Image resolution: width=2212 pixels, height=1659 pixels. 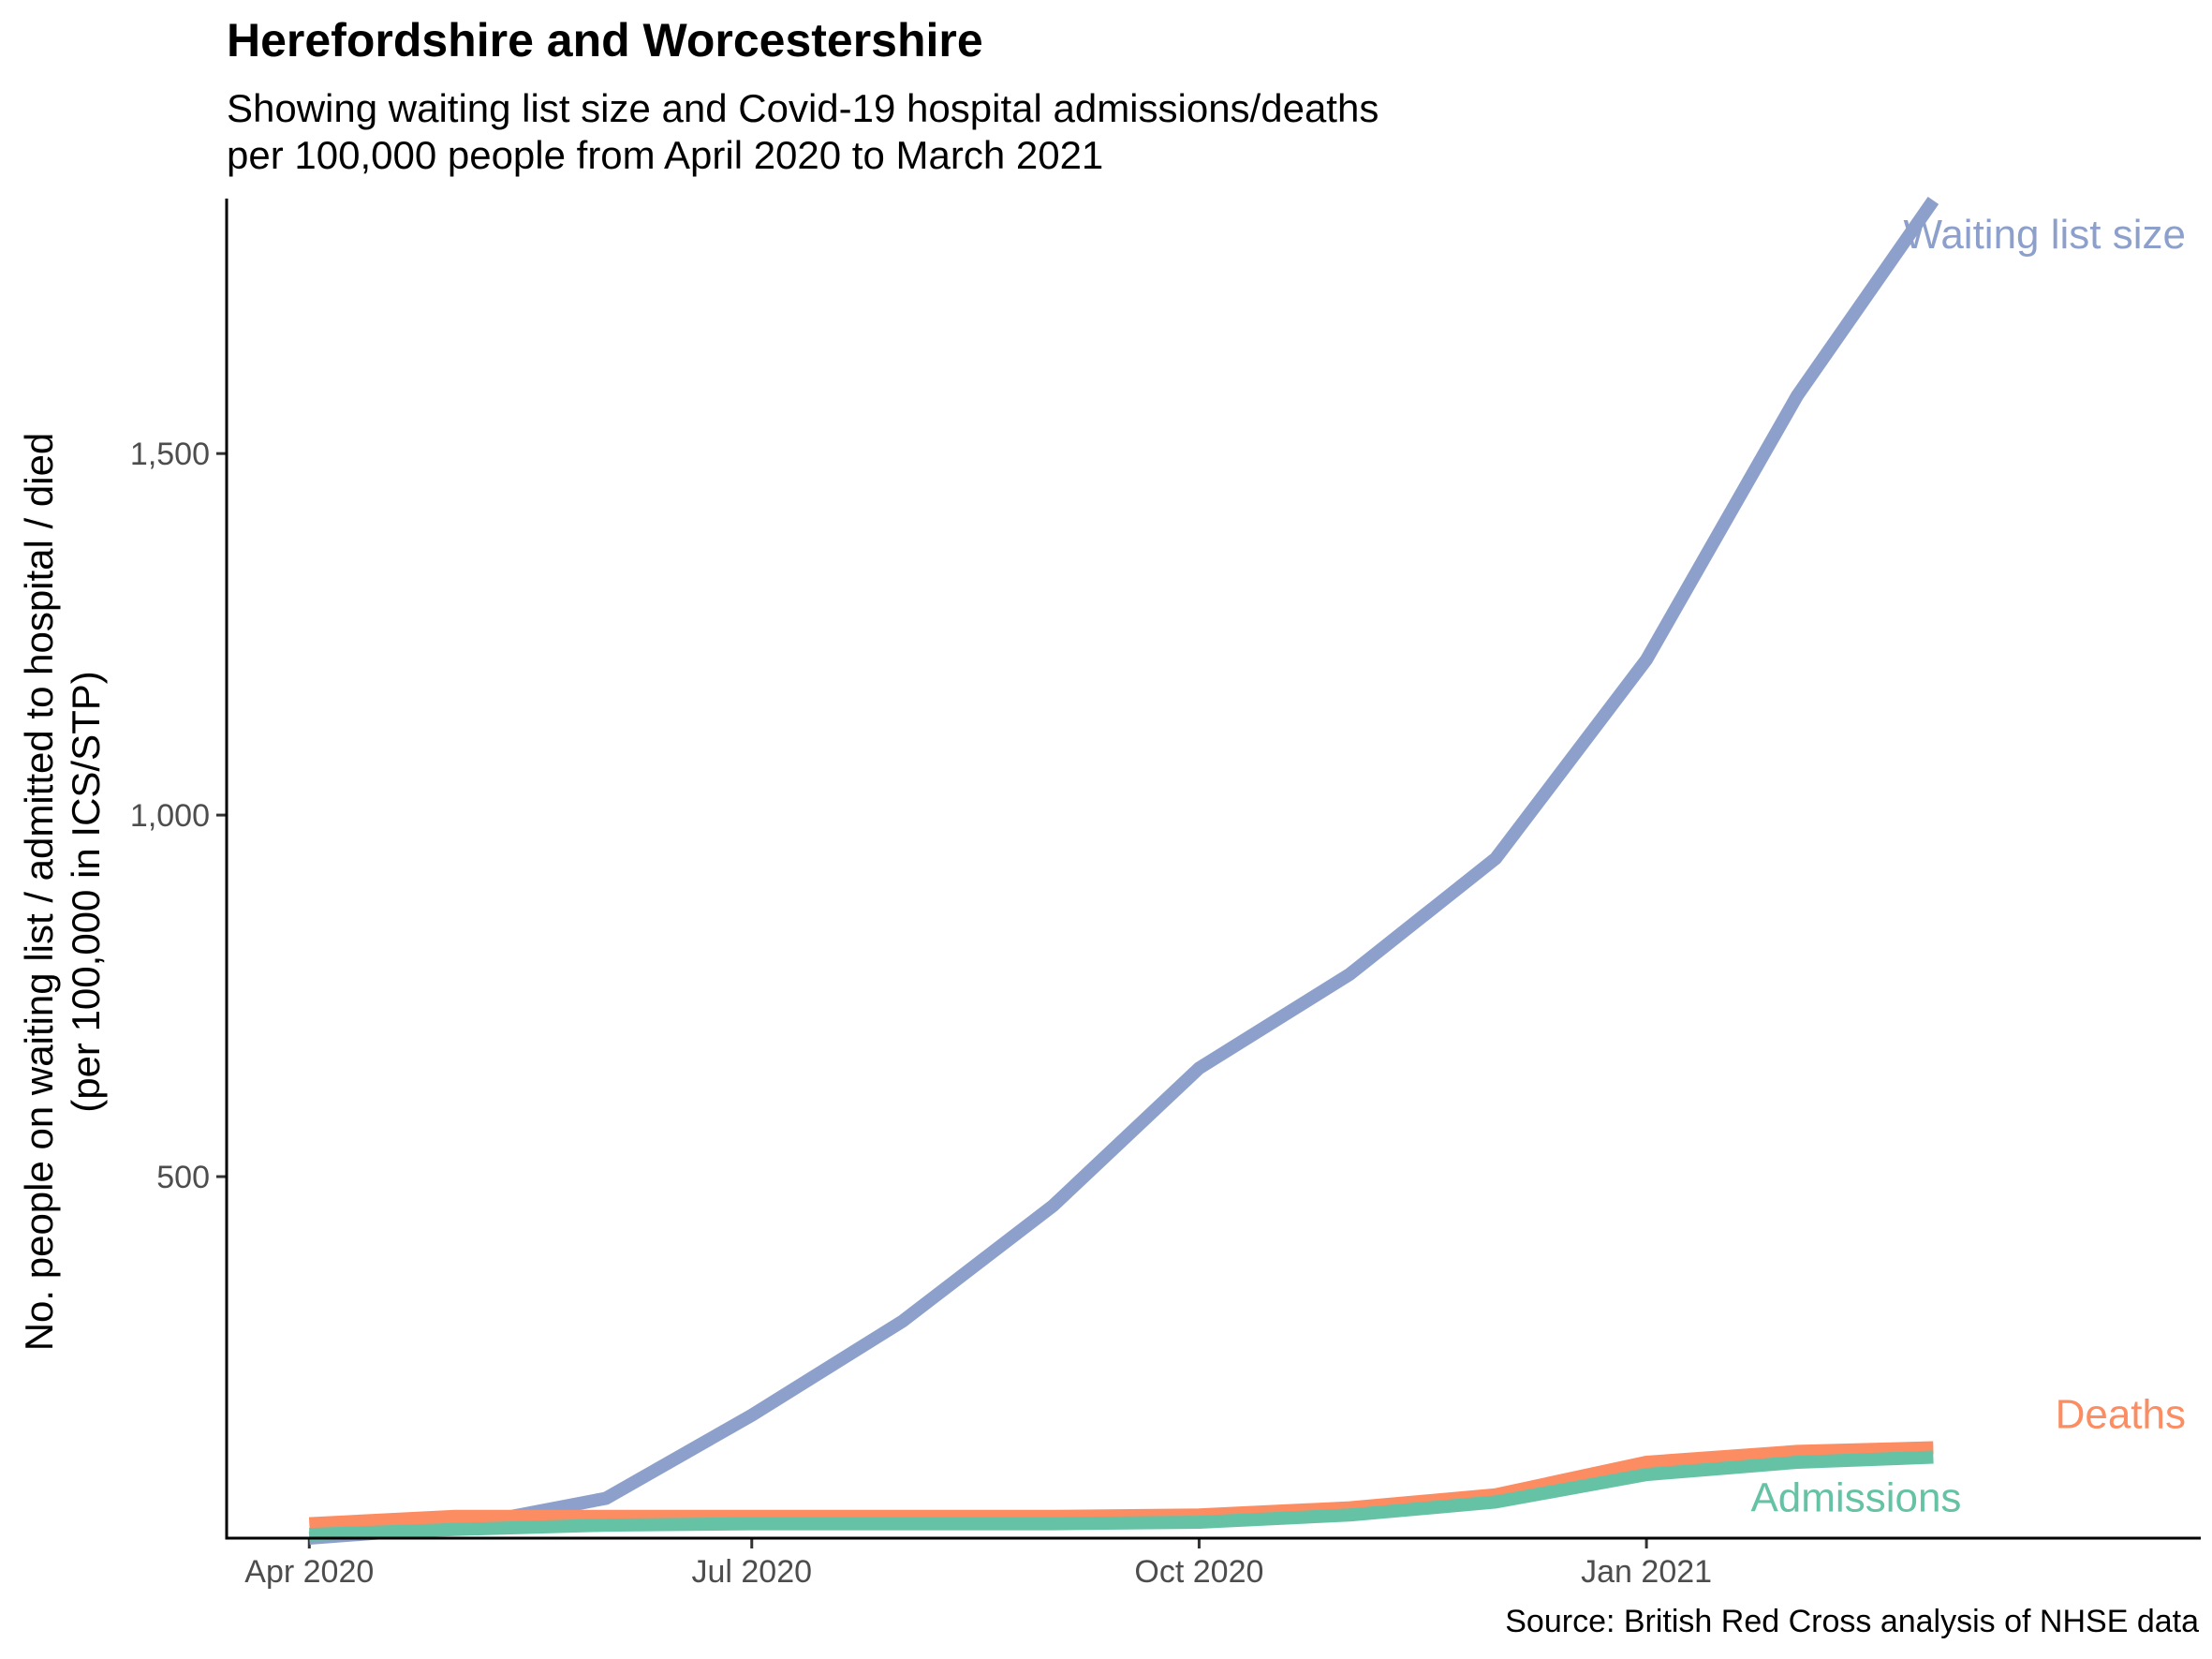 I want to click on y-tick-label: 1,000, so click(x=170, y=816).